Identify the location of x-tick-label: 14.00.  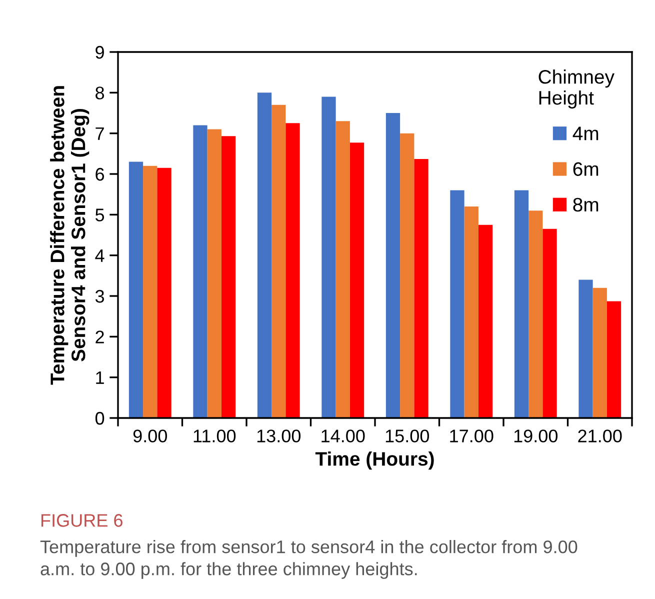
(343, 436).